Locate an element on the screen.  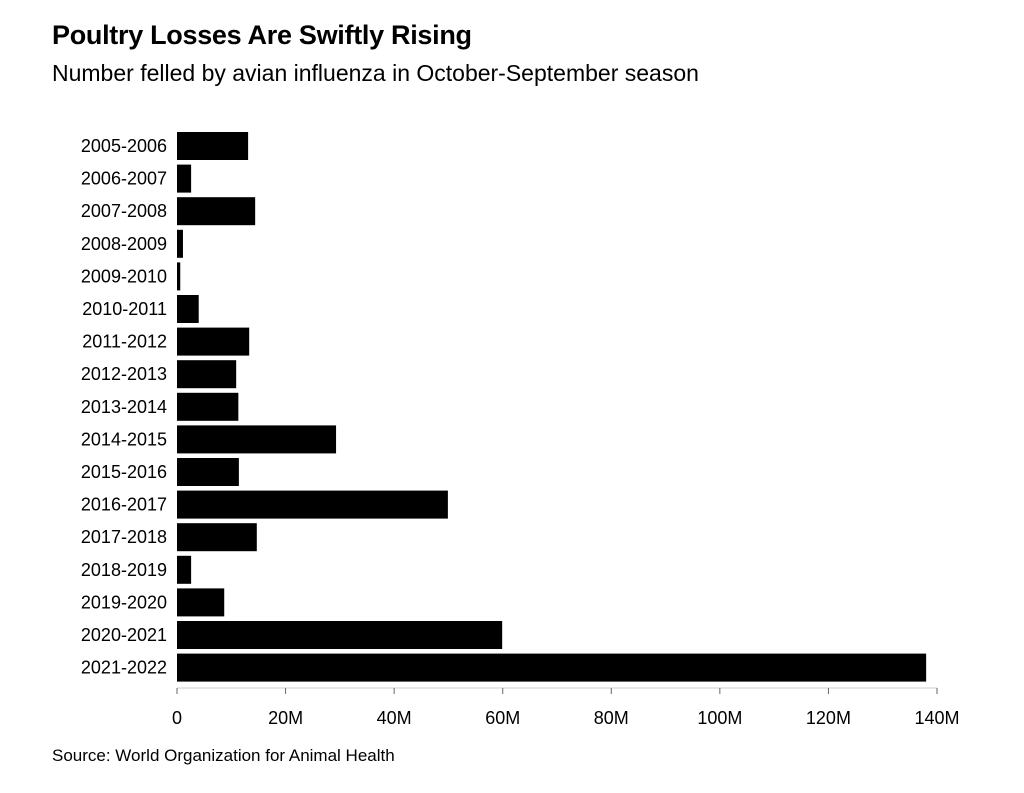
category-label: 2008-2009 is located at coordinates (124, 244).